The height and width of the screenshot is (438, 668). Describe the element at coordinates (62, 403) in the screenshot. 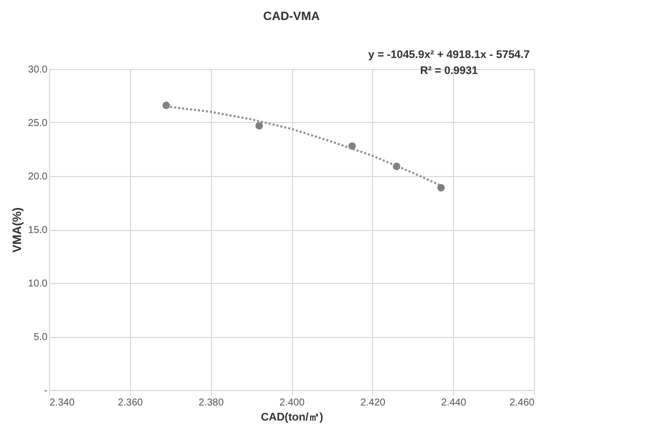

I see `x-tick-label: 2.340` at that location.